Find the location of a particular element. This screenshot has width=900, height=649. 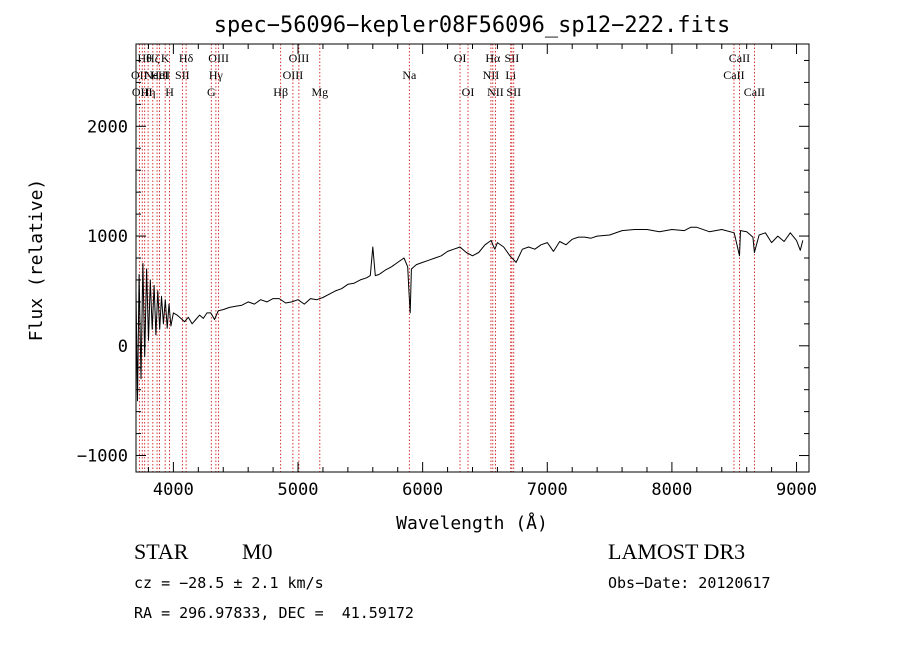

marker-label: H is located at coordinates (169, 92).